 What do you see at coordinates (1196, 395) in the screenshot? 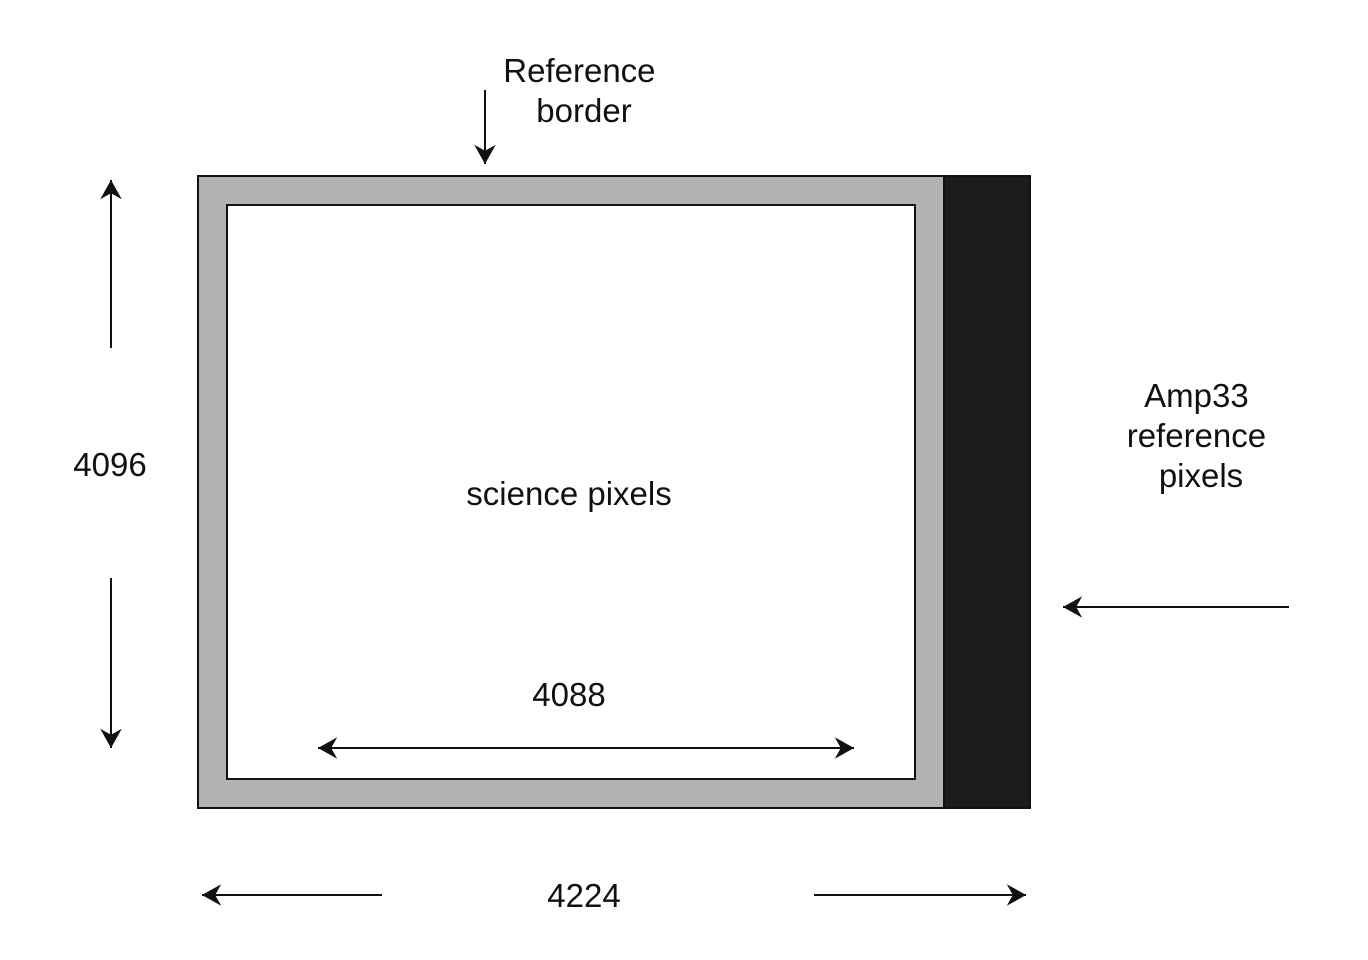
I see `amp33-label-line1: Amp33` at bounding box center [1196, 395].